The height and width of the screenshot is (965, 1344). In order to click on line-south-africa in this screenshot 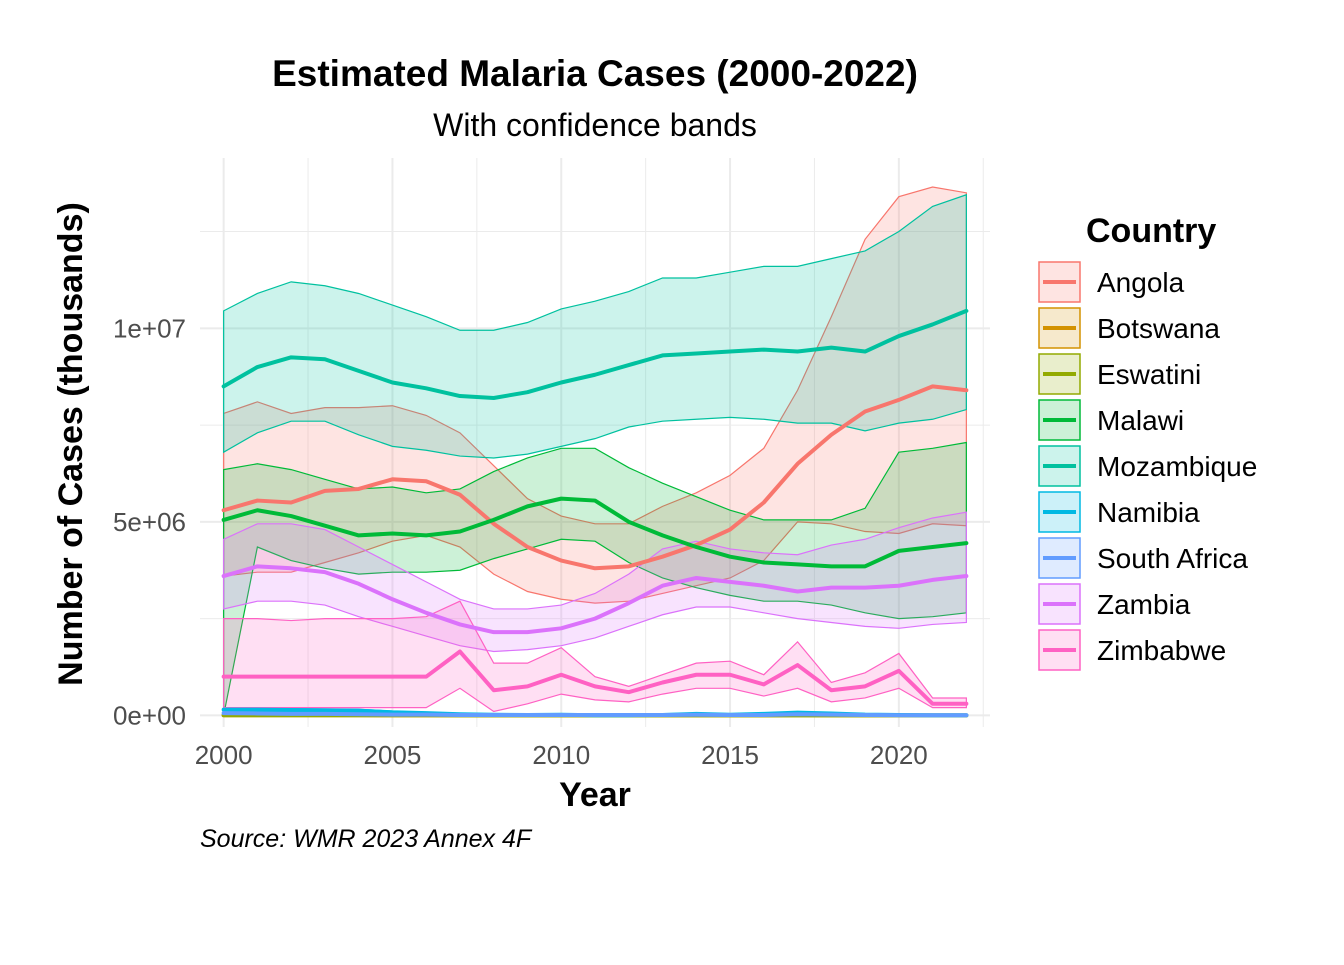, I will do `click(595, 714)`.